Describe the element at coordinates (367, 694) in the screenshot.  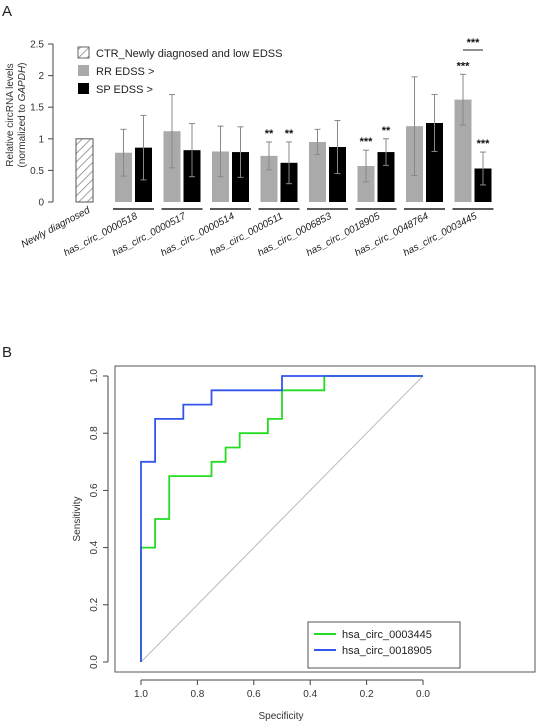
I see `x-tick-label: 0.2` at that location.